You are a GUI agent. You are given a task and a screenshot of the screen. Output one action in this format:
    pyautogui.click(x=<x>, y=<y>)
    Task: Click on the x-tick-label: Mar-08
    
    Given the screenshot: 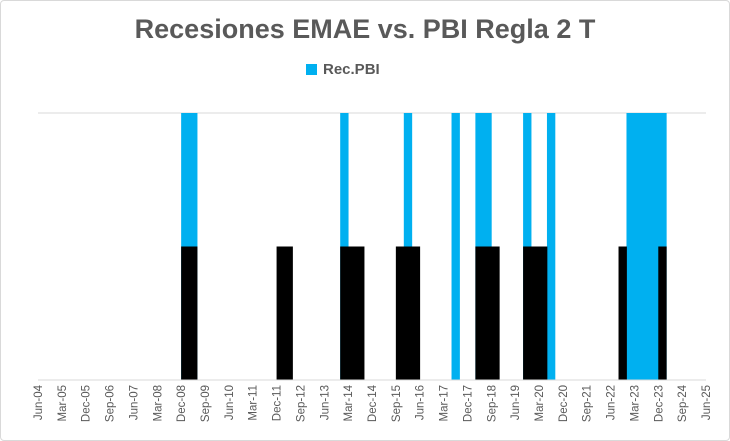 What is the action you would take?
    pyautogui.click(x=158, y=403)
    